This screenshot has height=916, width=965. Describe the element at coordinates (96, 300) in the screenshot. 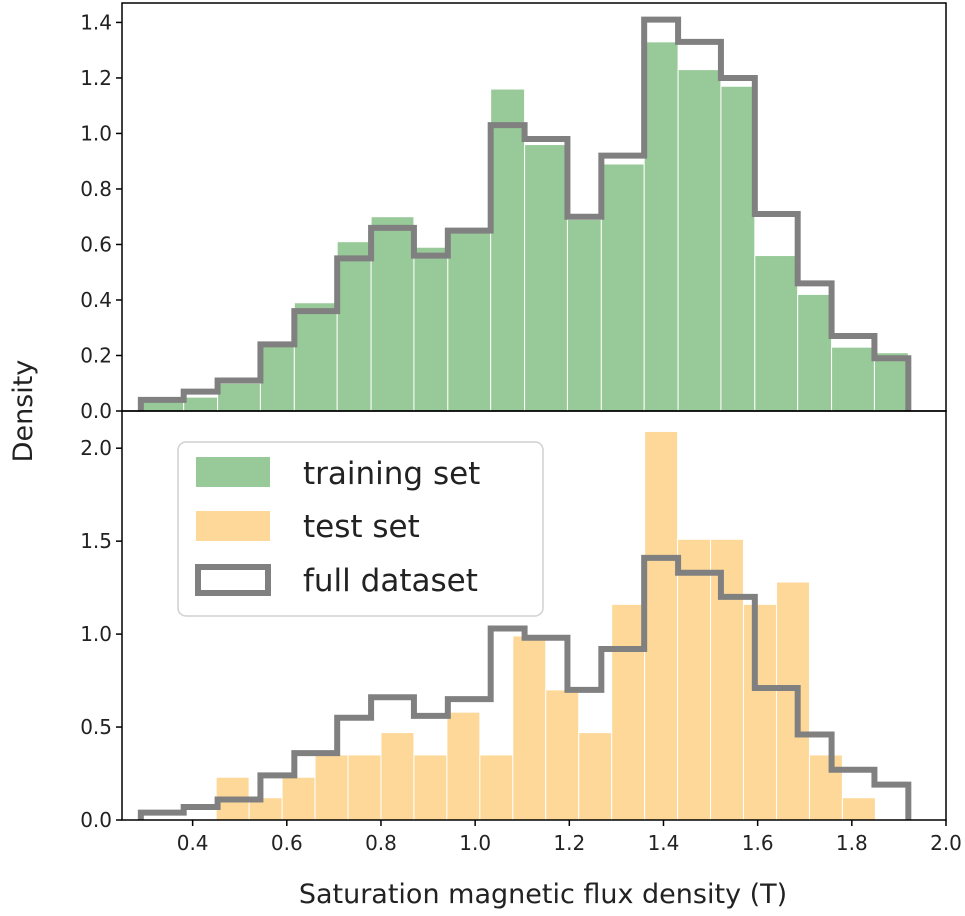

I see `top-ytick-label: 0.4` at that location.